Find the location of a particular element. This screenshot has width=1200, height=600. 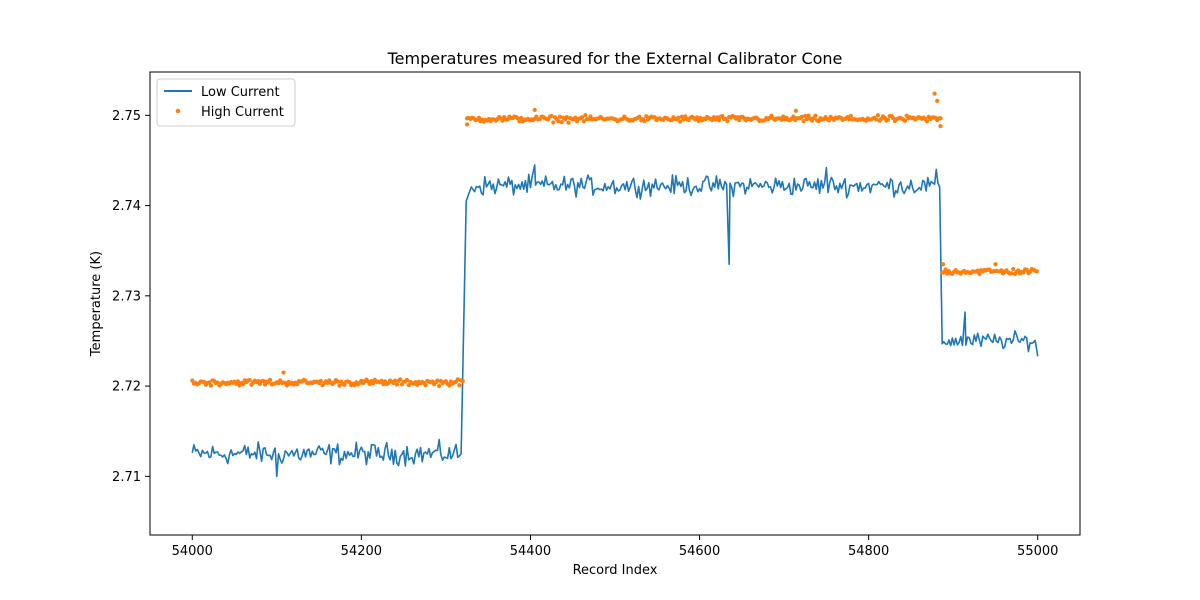

legend-label-low-current: Low Current is located at coordinates (240, 92).